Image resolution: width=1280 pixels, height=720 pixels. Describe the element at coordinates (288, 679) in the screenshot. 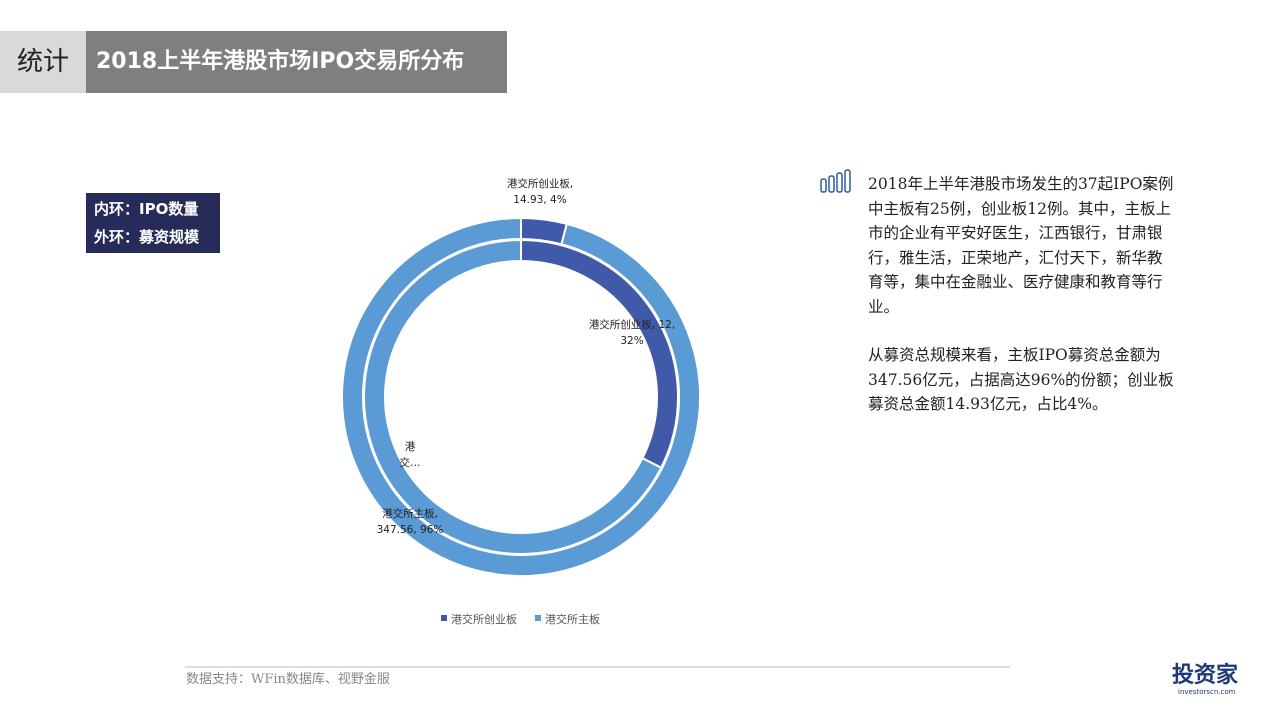

I see `source-note: 数据支持：WFin数据库、视野金服` at that location.